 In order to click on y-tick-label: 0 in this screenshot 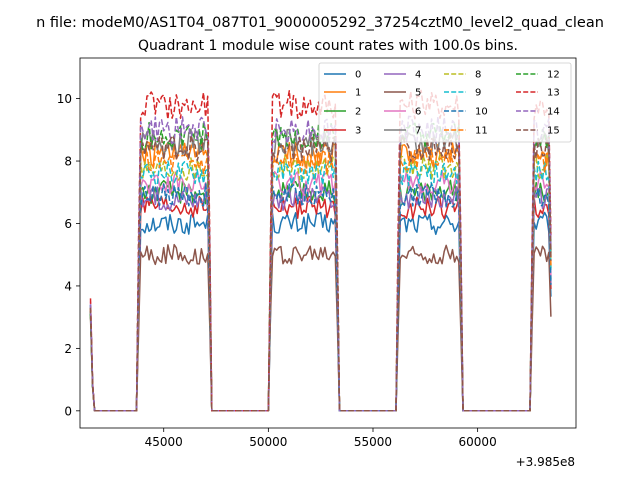, I will do `click(68, 411)`.